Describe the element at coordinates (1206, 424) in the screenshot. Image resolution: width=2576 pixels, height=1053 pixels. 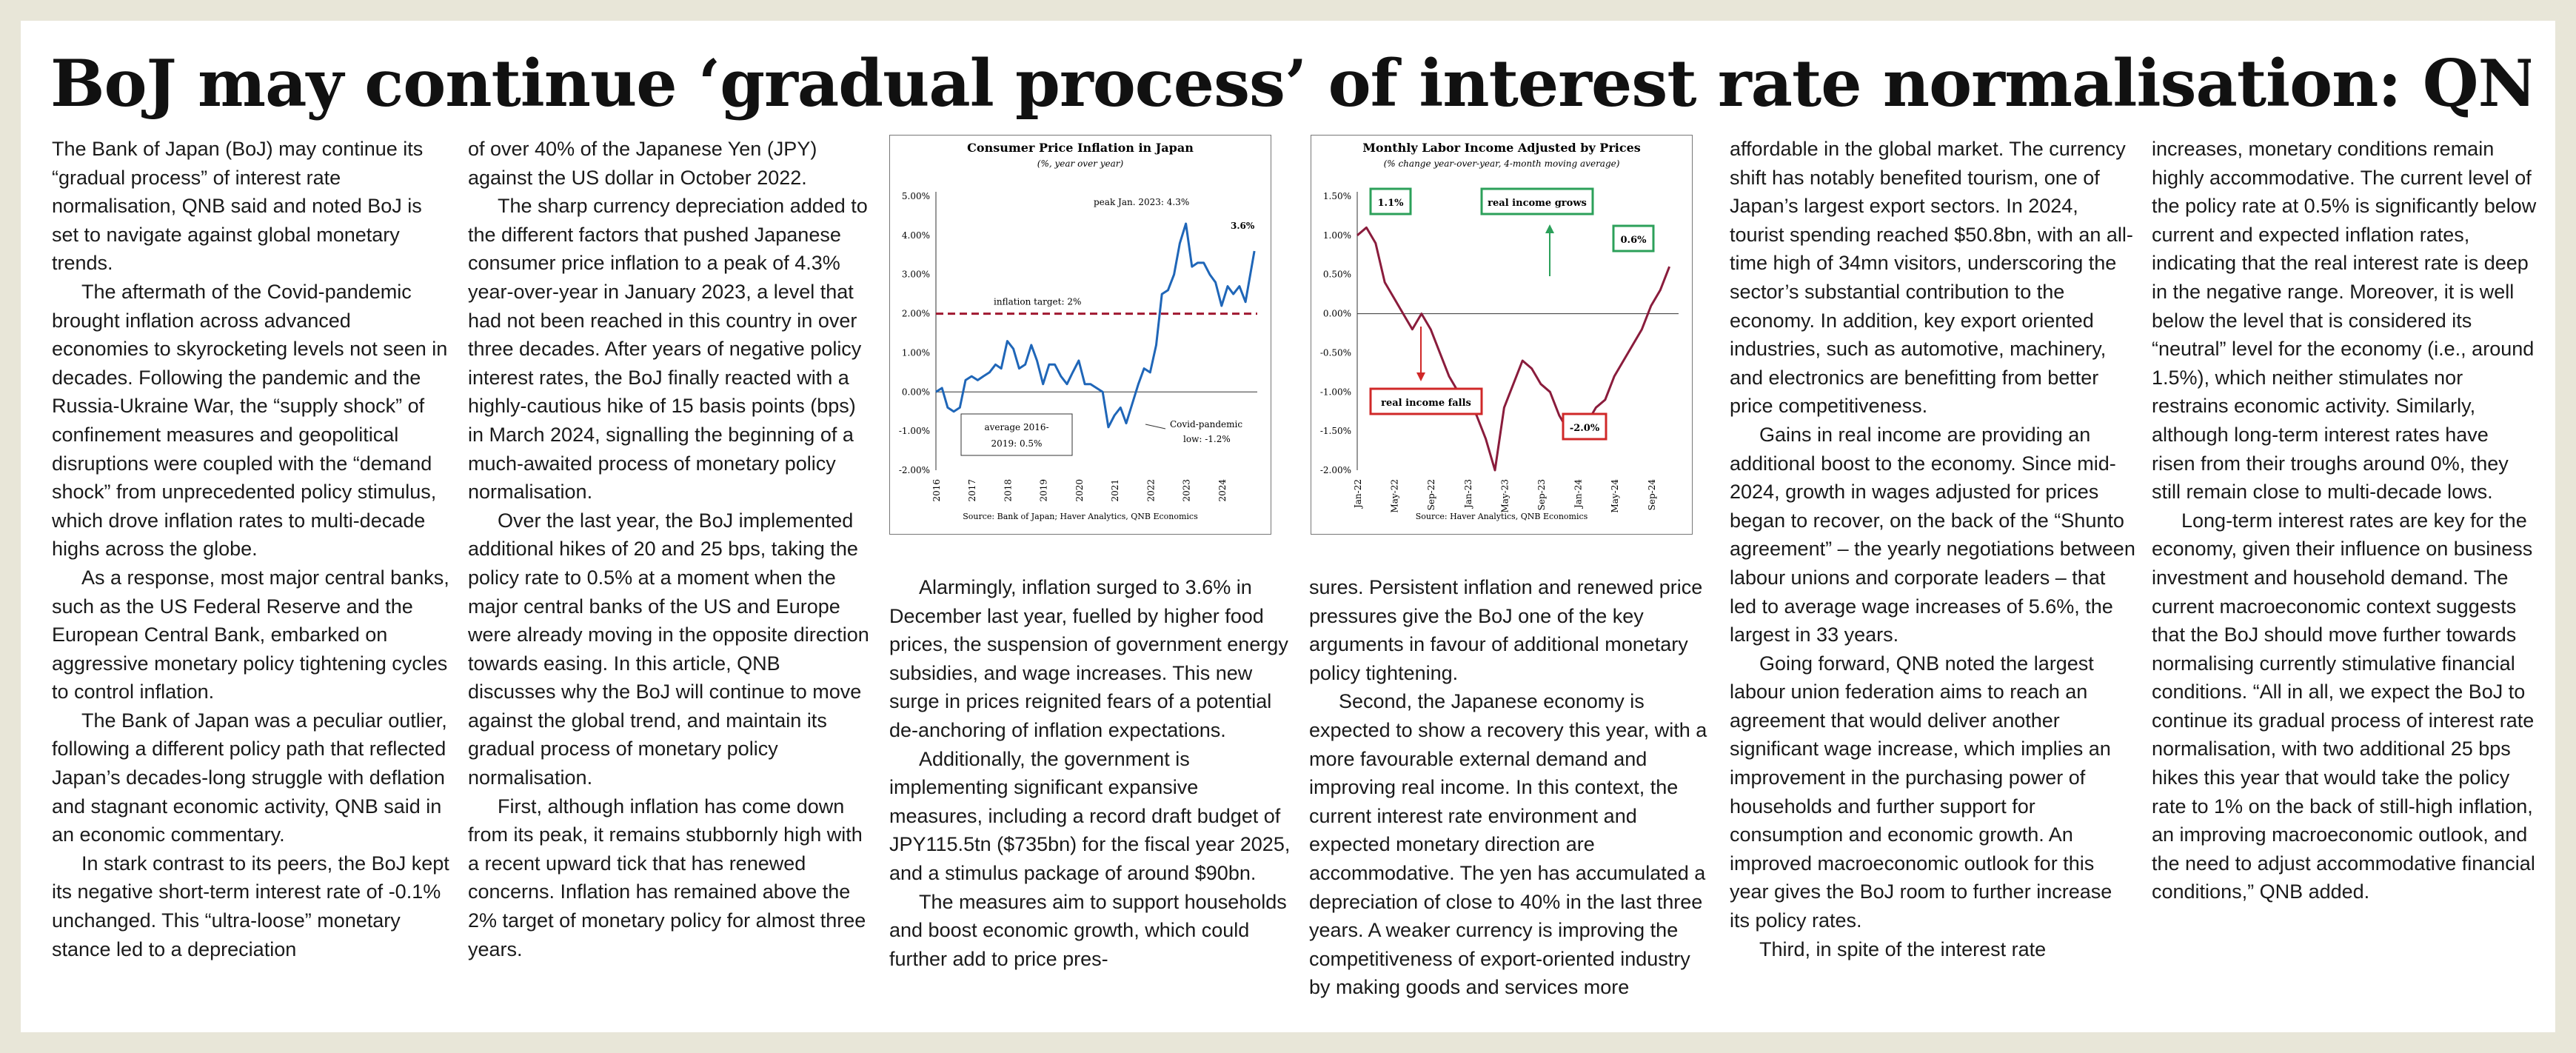
I see `covid-label: Covid-pandemic` at that location.